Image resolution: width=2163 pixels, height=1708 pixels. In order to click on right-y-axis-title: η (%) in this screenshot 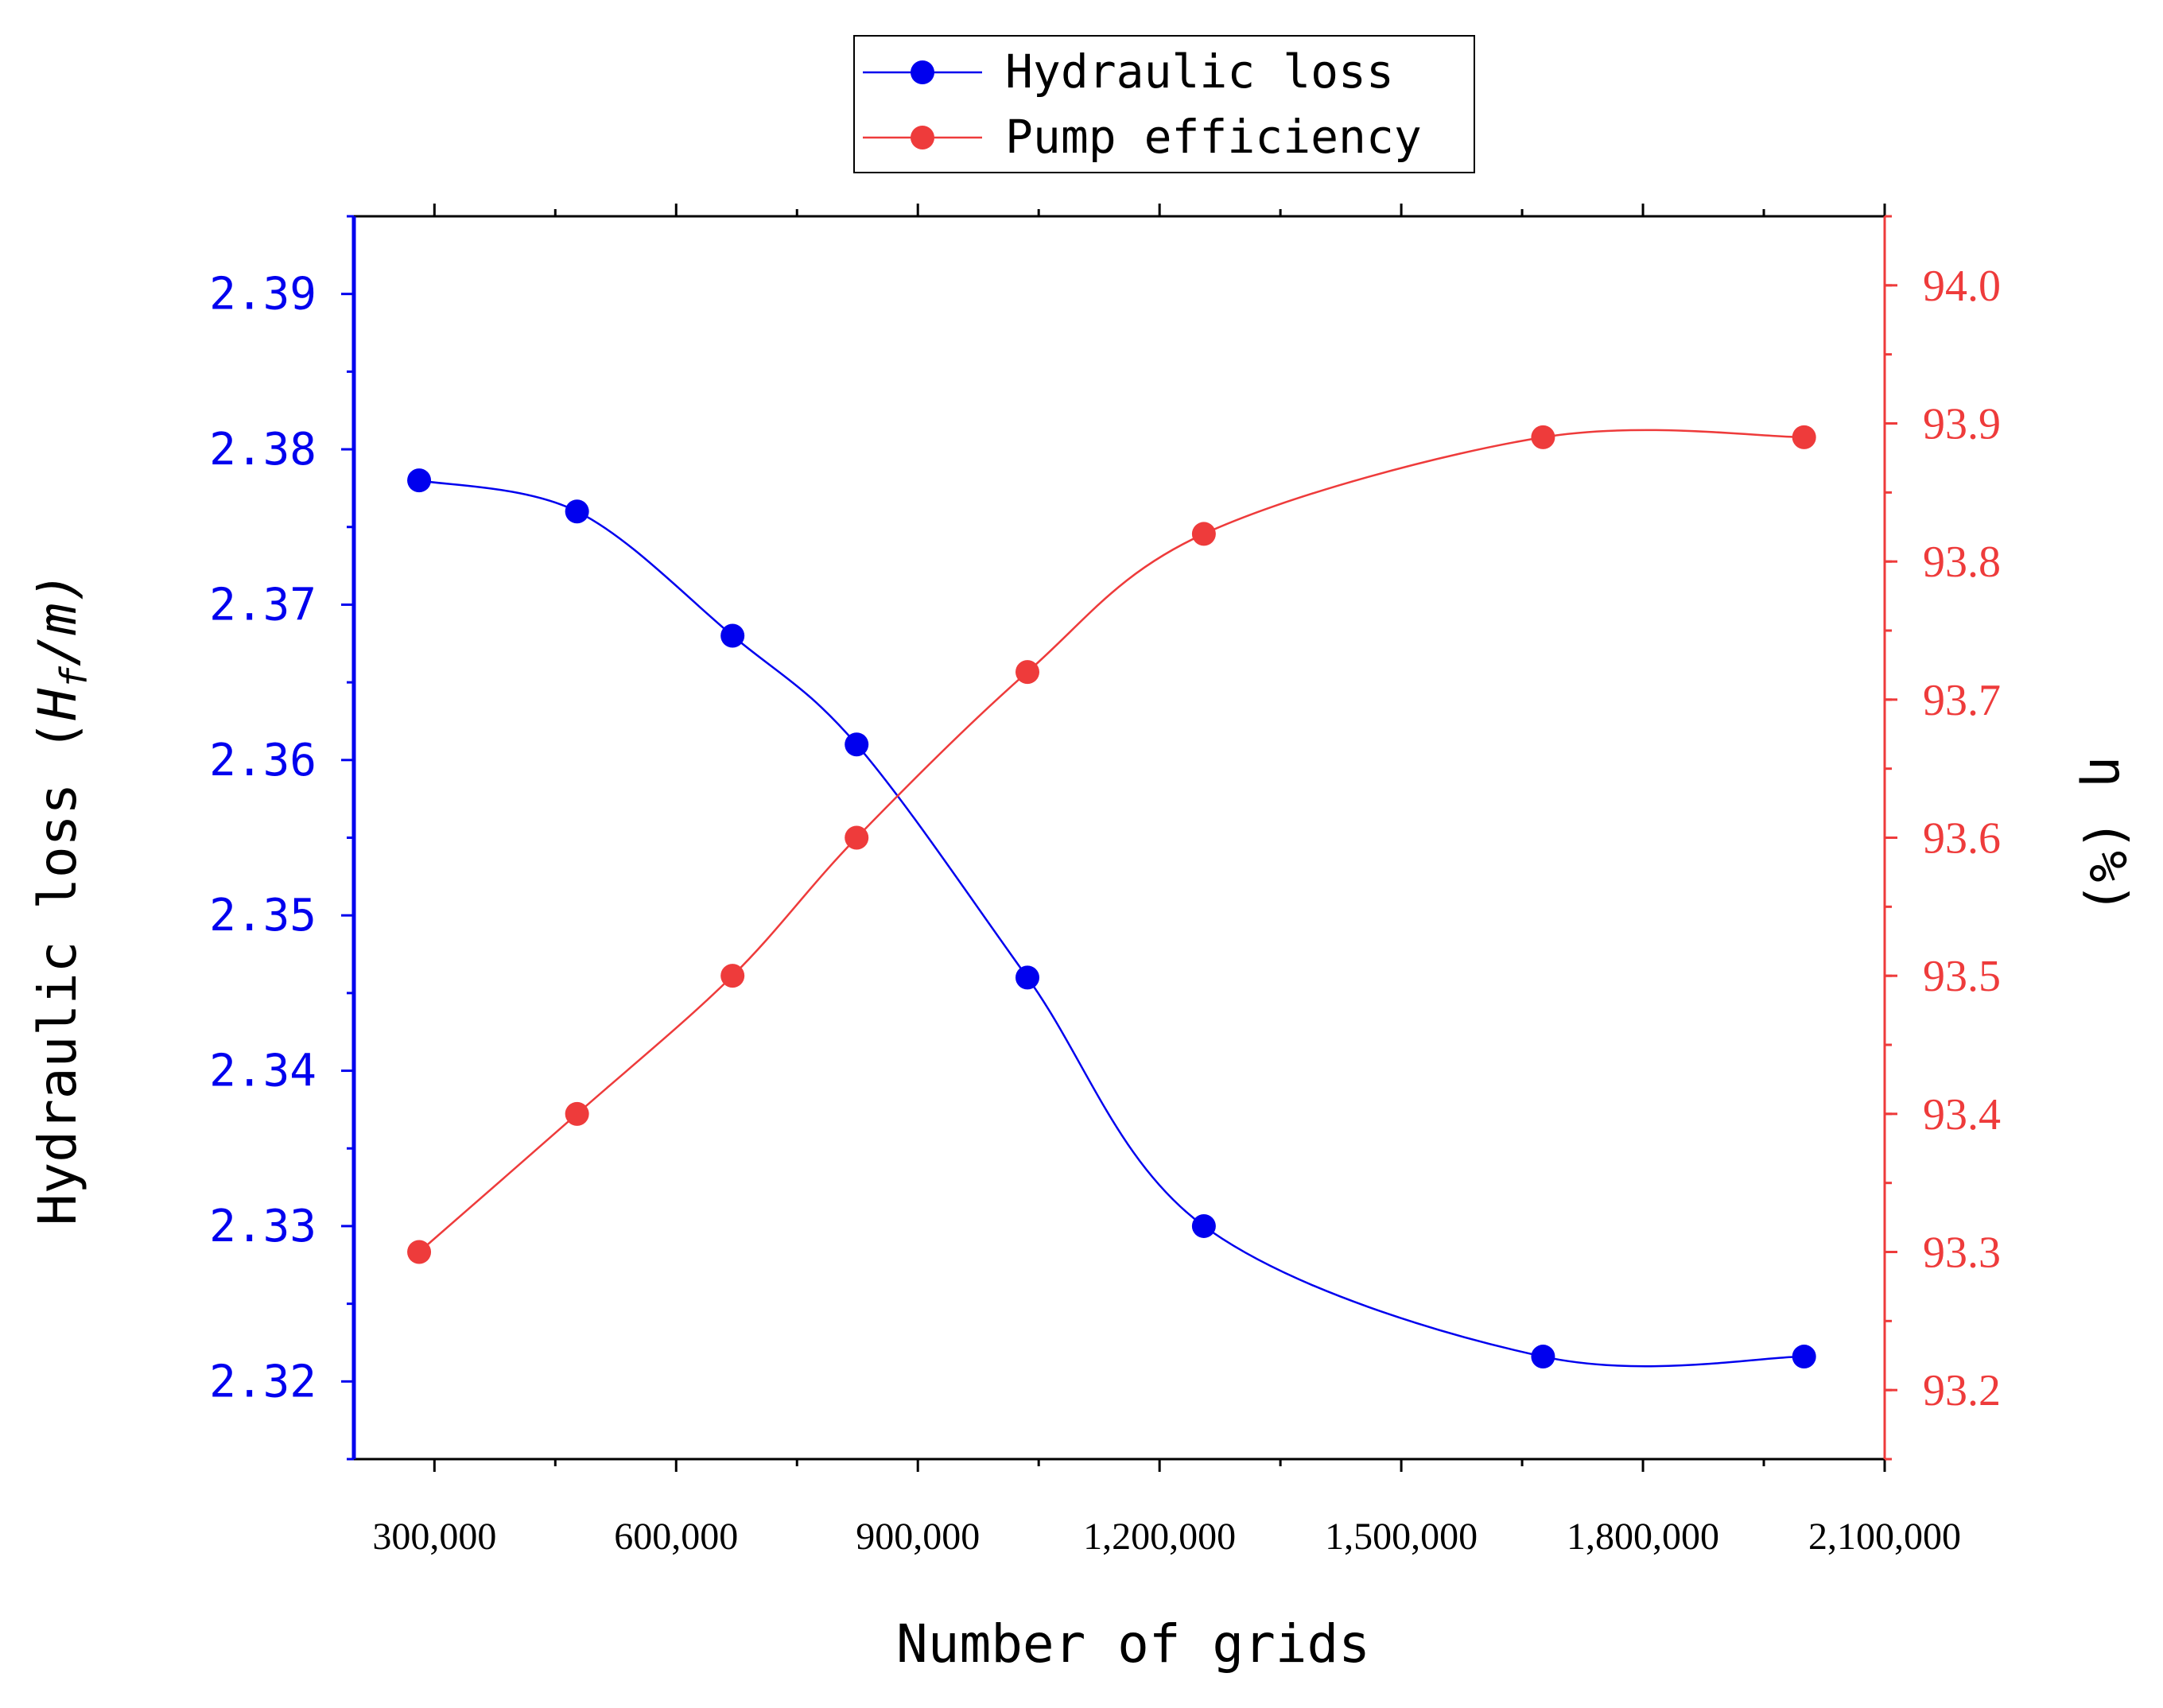, I will do `click(2107, 835)`.